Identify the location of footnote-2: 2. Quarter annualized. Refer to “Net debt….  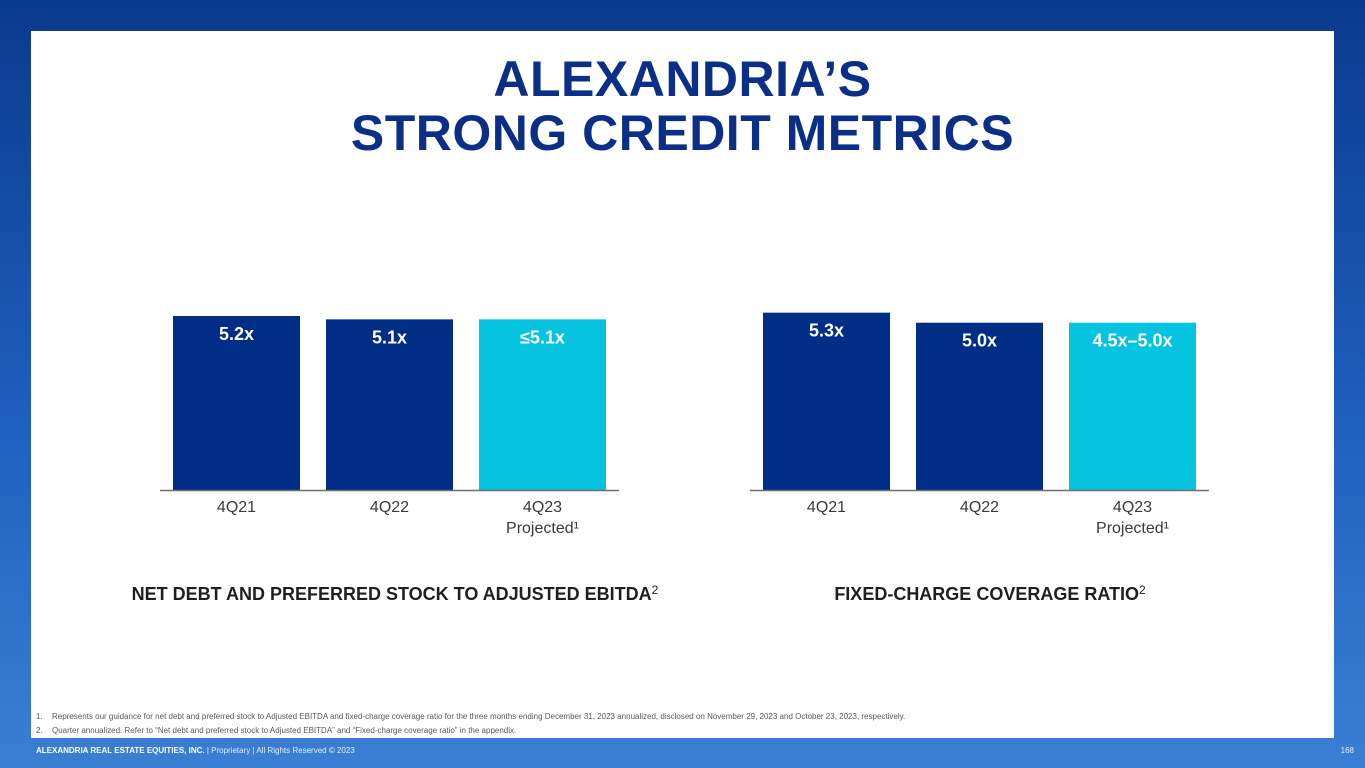
(470, 731).